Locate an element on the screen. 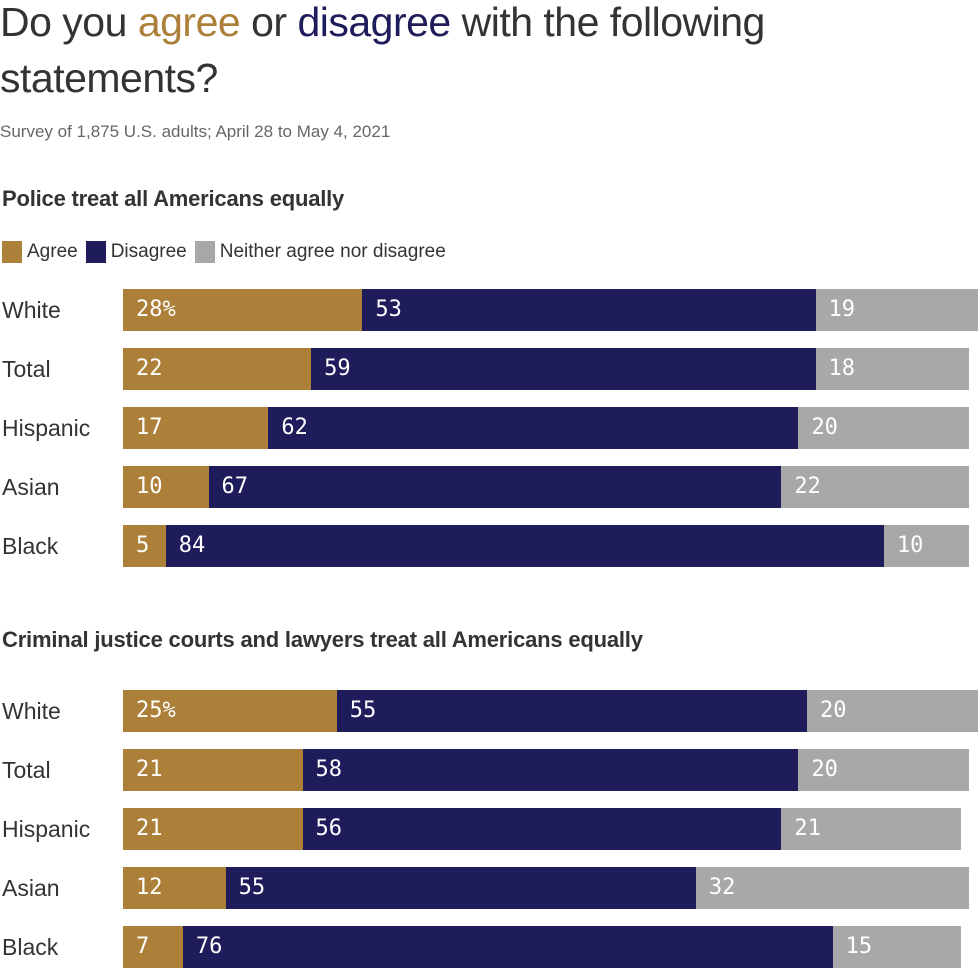 The image size is (980, 972). legend-item-disagree: Disagree is located at coordinates (136, 252).